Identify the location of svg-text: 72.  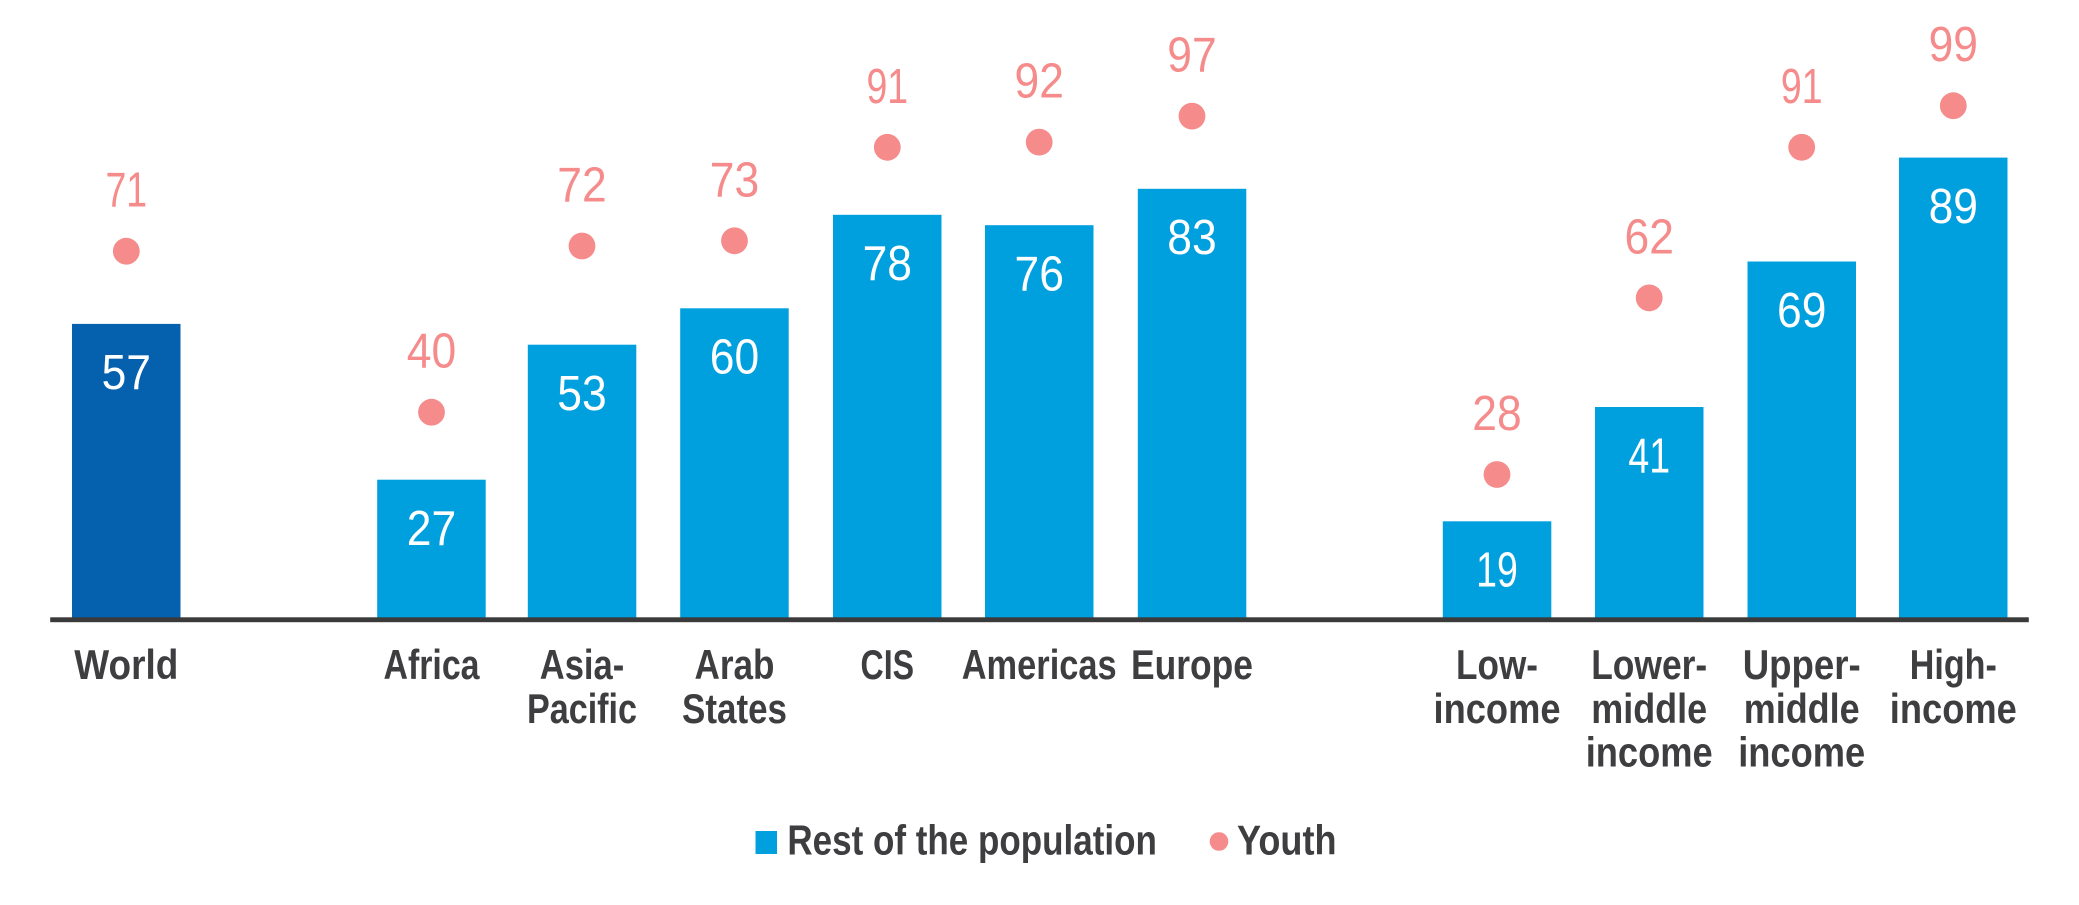
(581, 186).